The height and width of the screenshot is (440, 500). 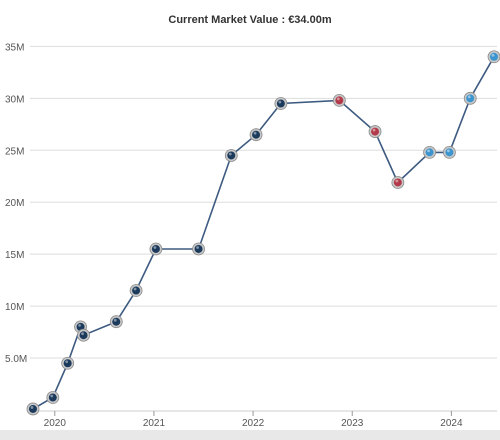 I want to click on chart-title: Current Market Value : €34.00m, so click(x=250, y=20).